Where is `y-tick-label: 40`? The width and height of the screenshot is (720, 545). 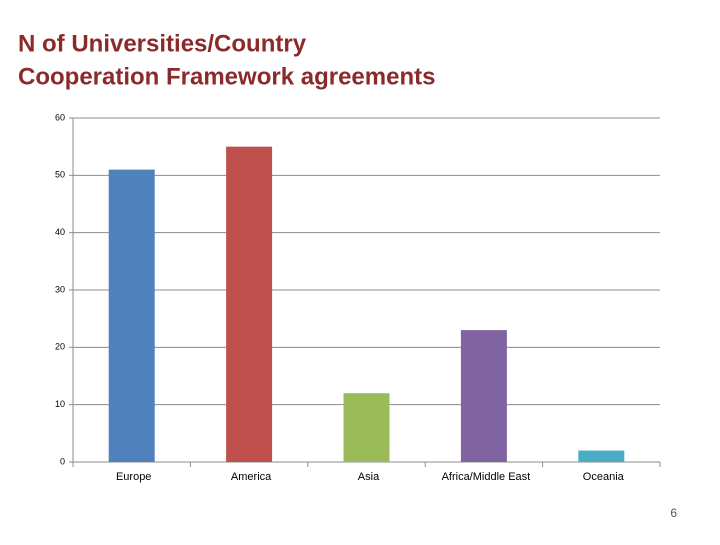 y-tick-label: 40 is located at coordinates (60, 232).